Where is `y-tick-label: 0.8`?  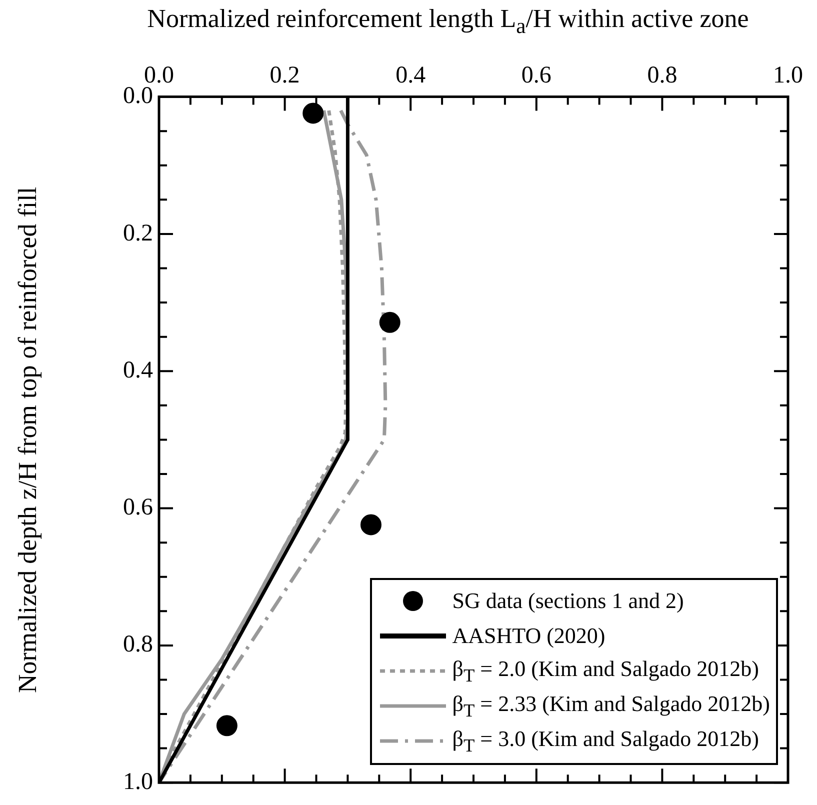
y-tick-label: 0.8 is located at coordinates (138, 645).